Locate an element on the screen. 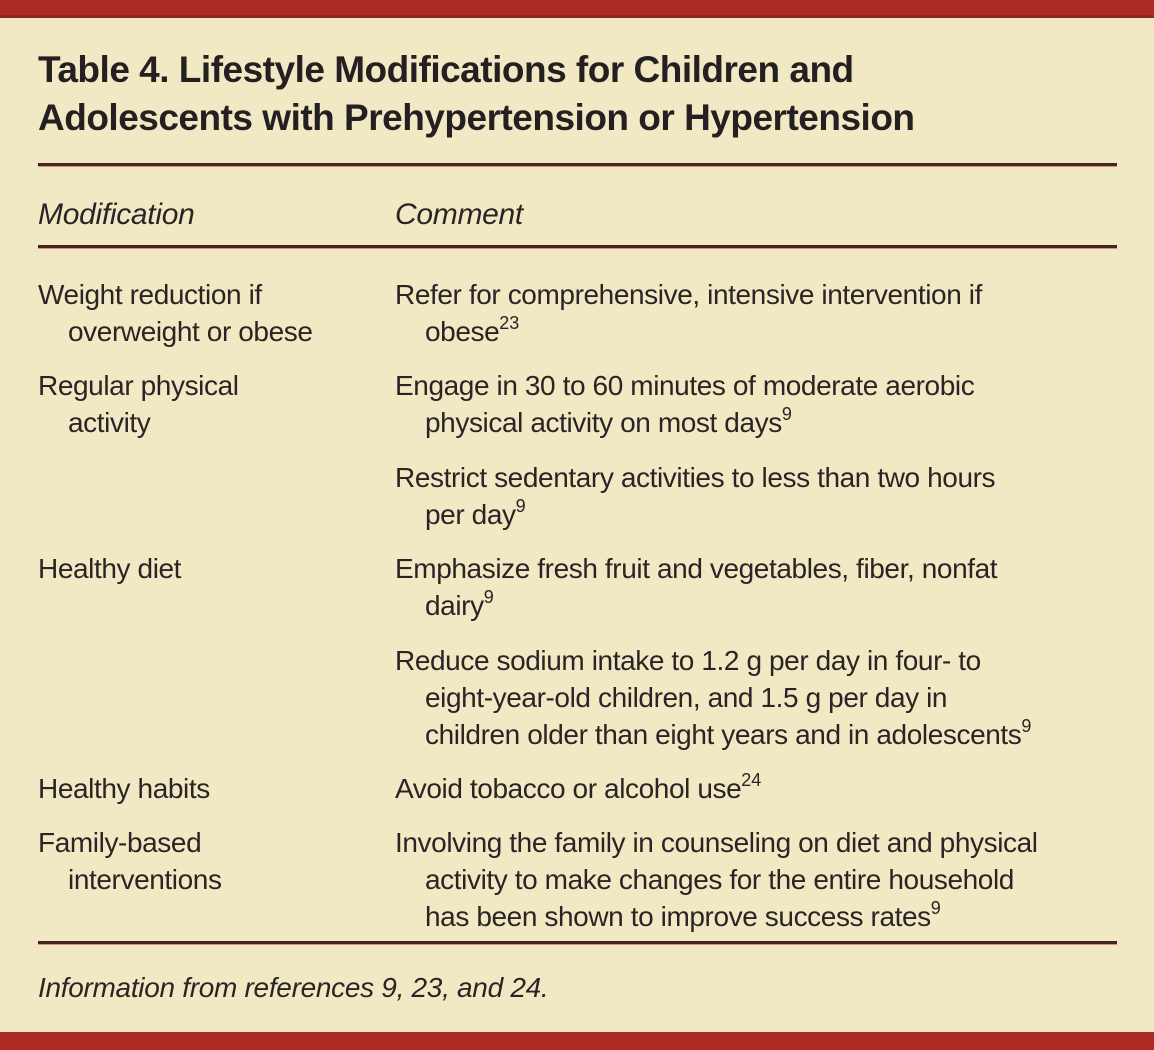  text-line: dairy9 is located at coordinates (459, 603).